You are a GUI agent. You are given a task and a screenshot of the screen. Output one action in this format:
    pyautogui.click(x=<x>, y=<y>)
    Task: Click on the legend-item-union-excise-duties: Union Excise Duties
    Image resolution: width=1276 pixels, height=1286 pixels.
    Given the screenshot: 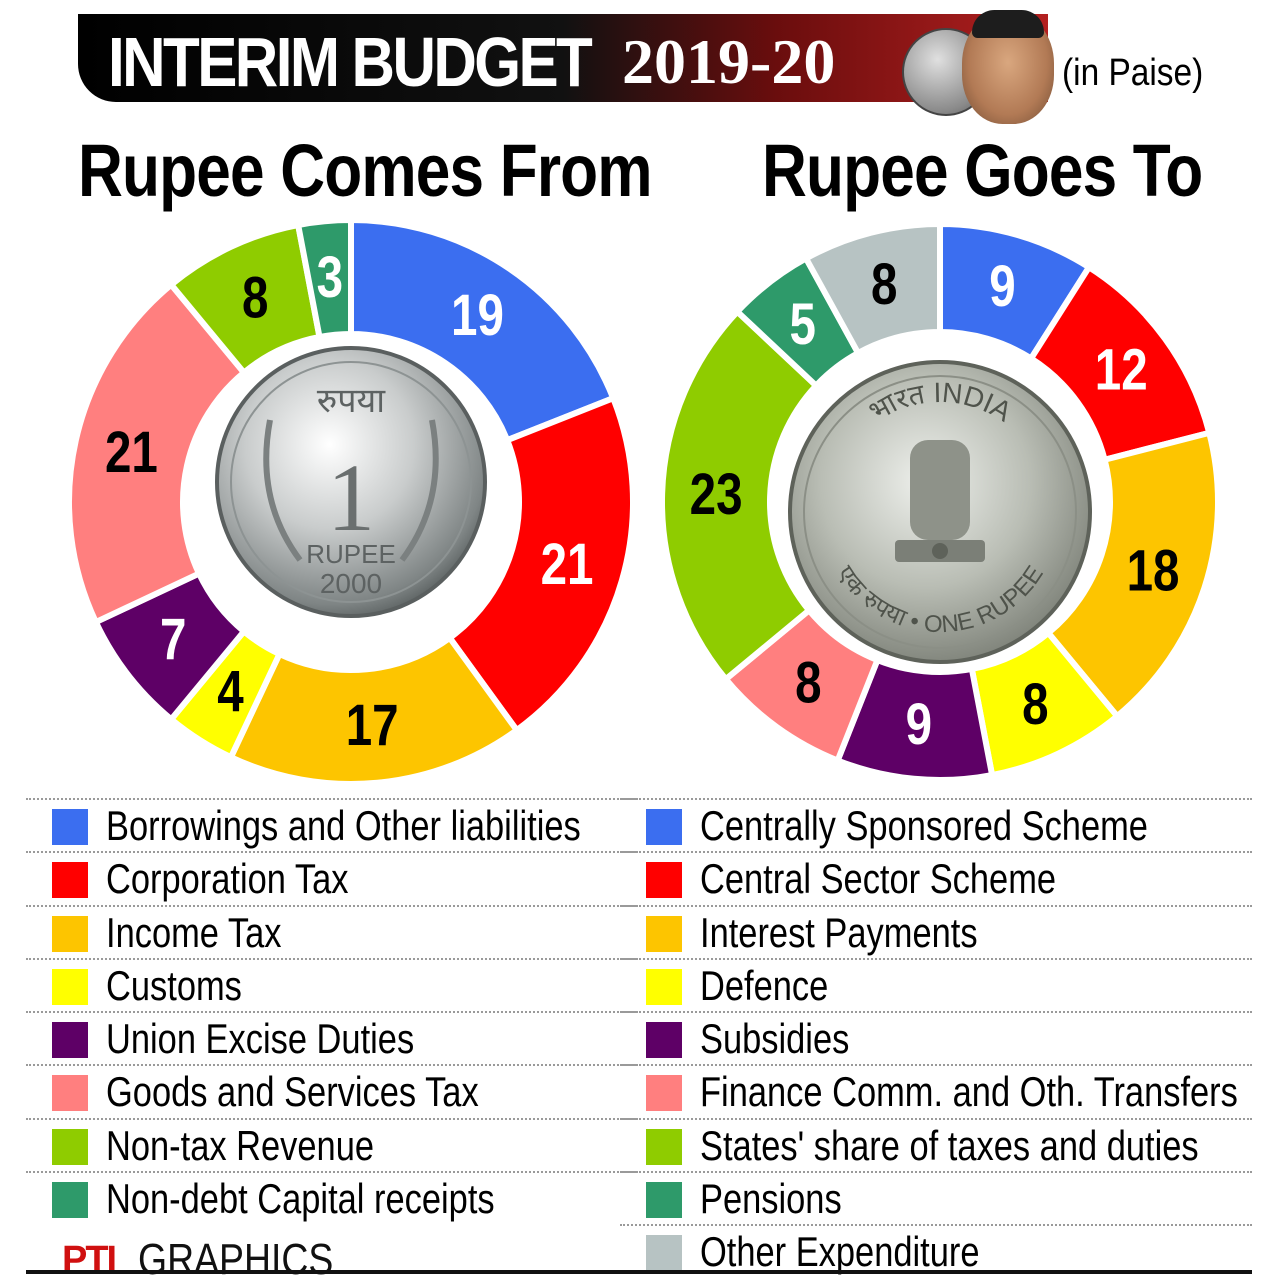 What is the action you would take?
    pyautogui.click(x=332, y=1037)
    